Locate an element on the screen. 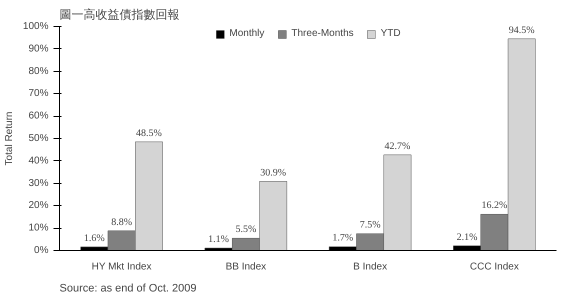  y-axis-title: Total Return is located at coordinates (9, 139).